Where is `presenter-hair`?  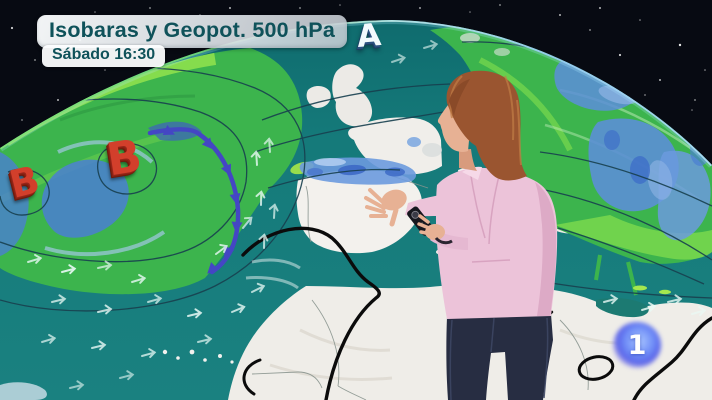
presenter-hair is located at coordinates (486, 125).